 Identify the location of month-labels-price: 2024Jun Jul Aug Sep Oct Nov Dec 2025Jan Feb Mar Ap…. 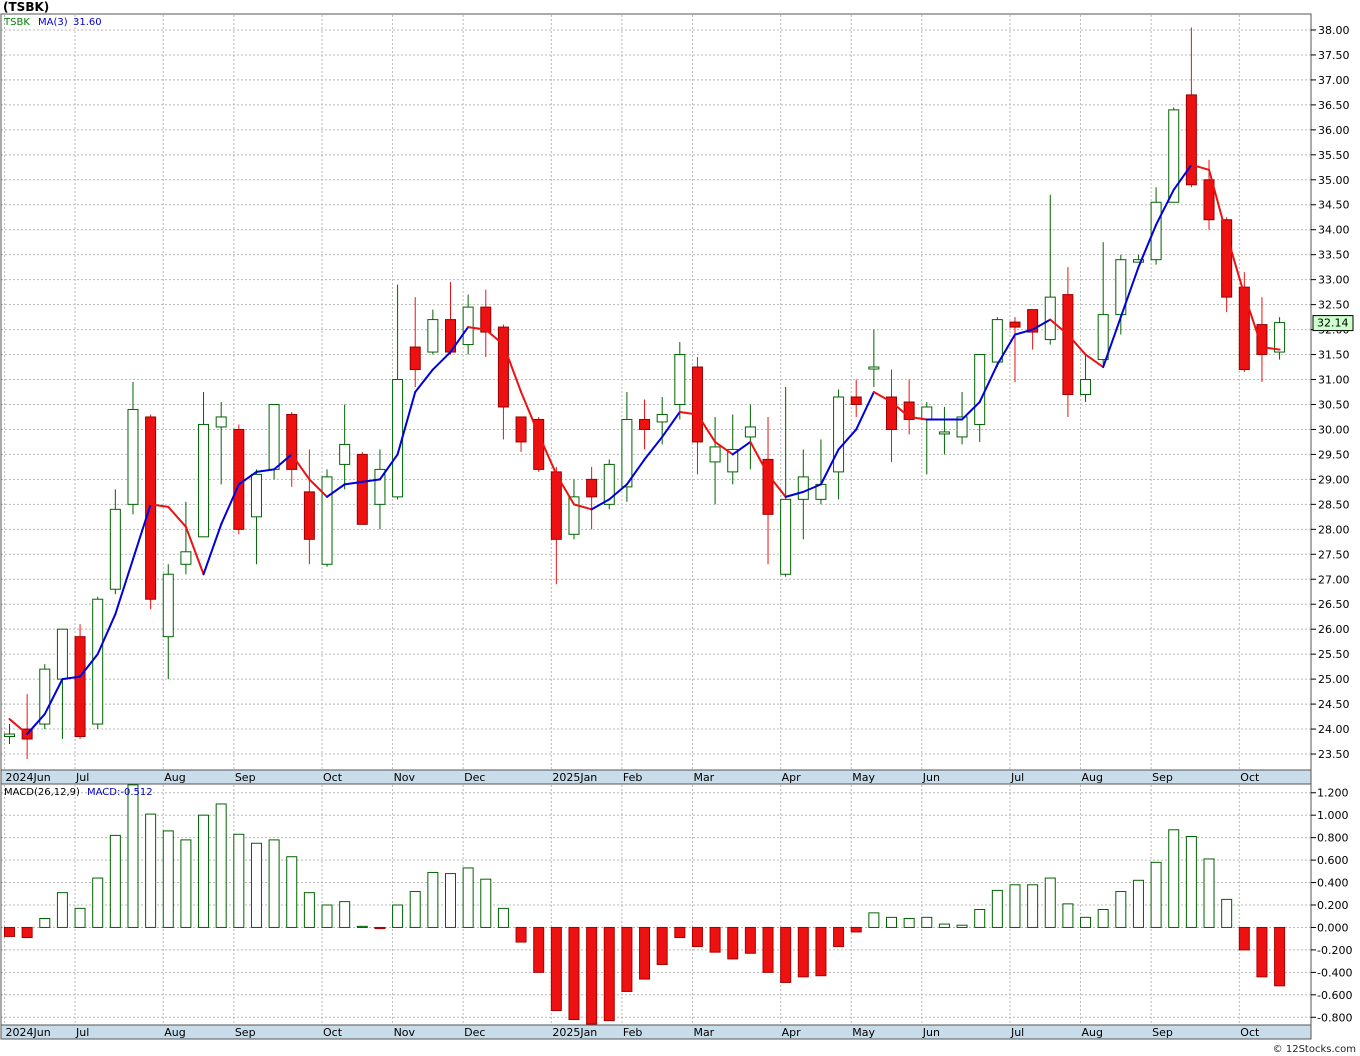
(633, 777).